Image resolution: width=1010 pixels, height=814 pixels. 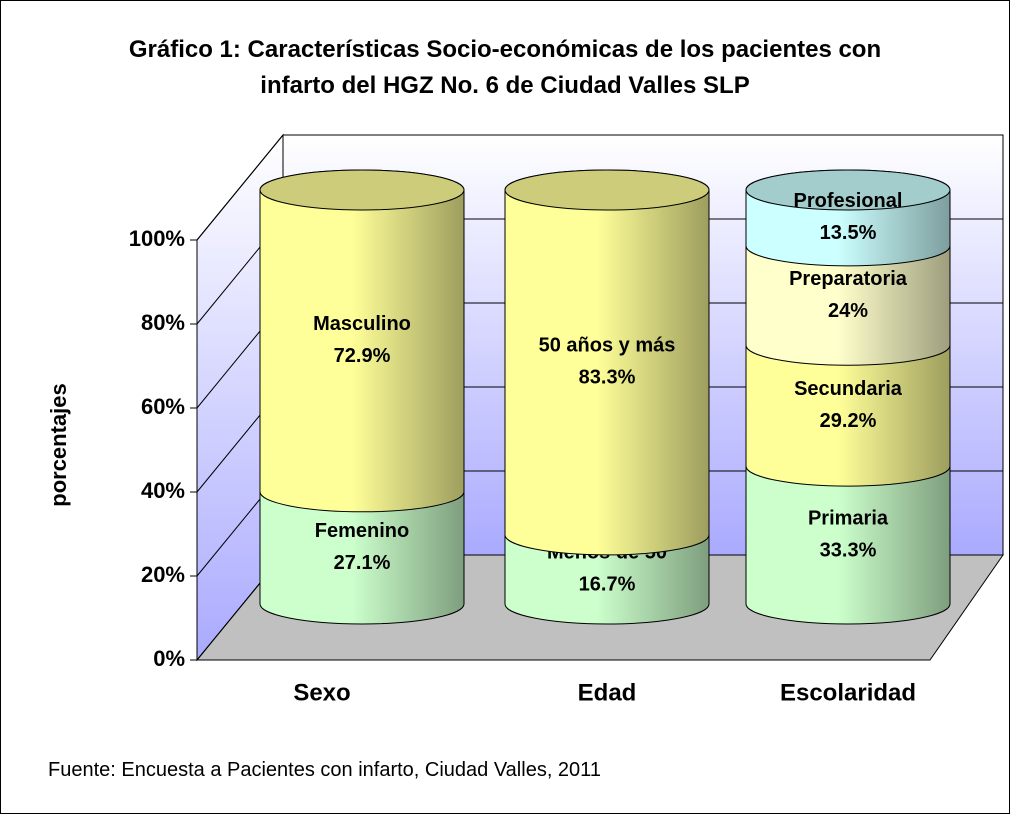 What do you see at coordinates (607, 378) in the screenshot?
I see `data-label: 83.3%` at bounding box center [607, 378].